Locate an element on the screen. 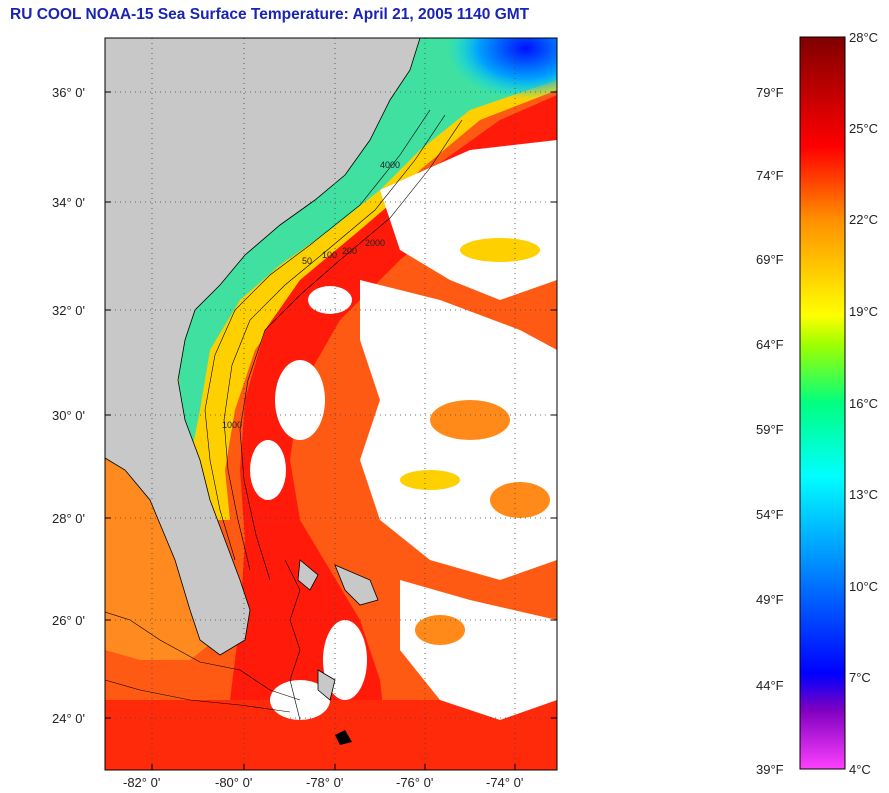 The image size is (889, 793). contour-label: 4000 is located at coordinates (390, 165).